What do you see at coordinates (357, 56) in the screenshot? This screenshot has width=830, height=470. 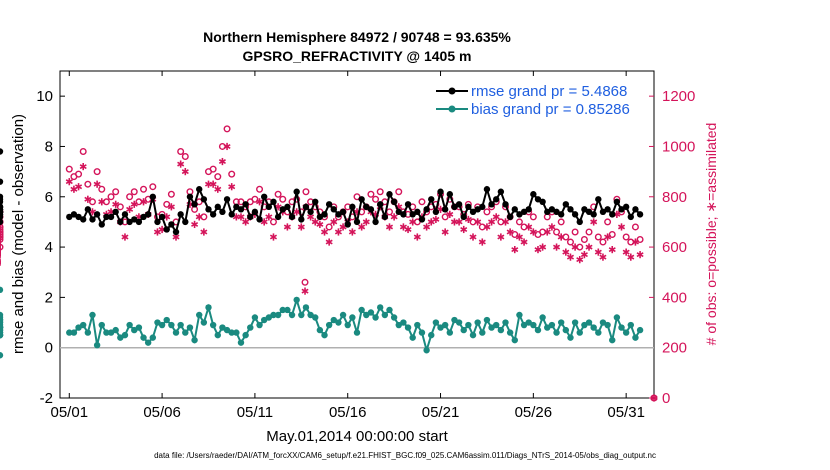 I see `chart-subtitle: GPSRO_REFRACTIVITY @ 1405 m` at bounding box center [357, 56].